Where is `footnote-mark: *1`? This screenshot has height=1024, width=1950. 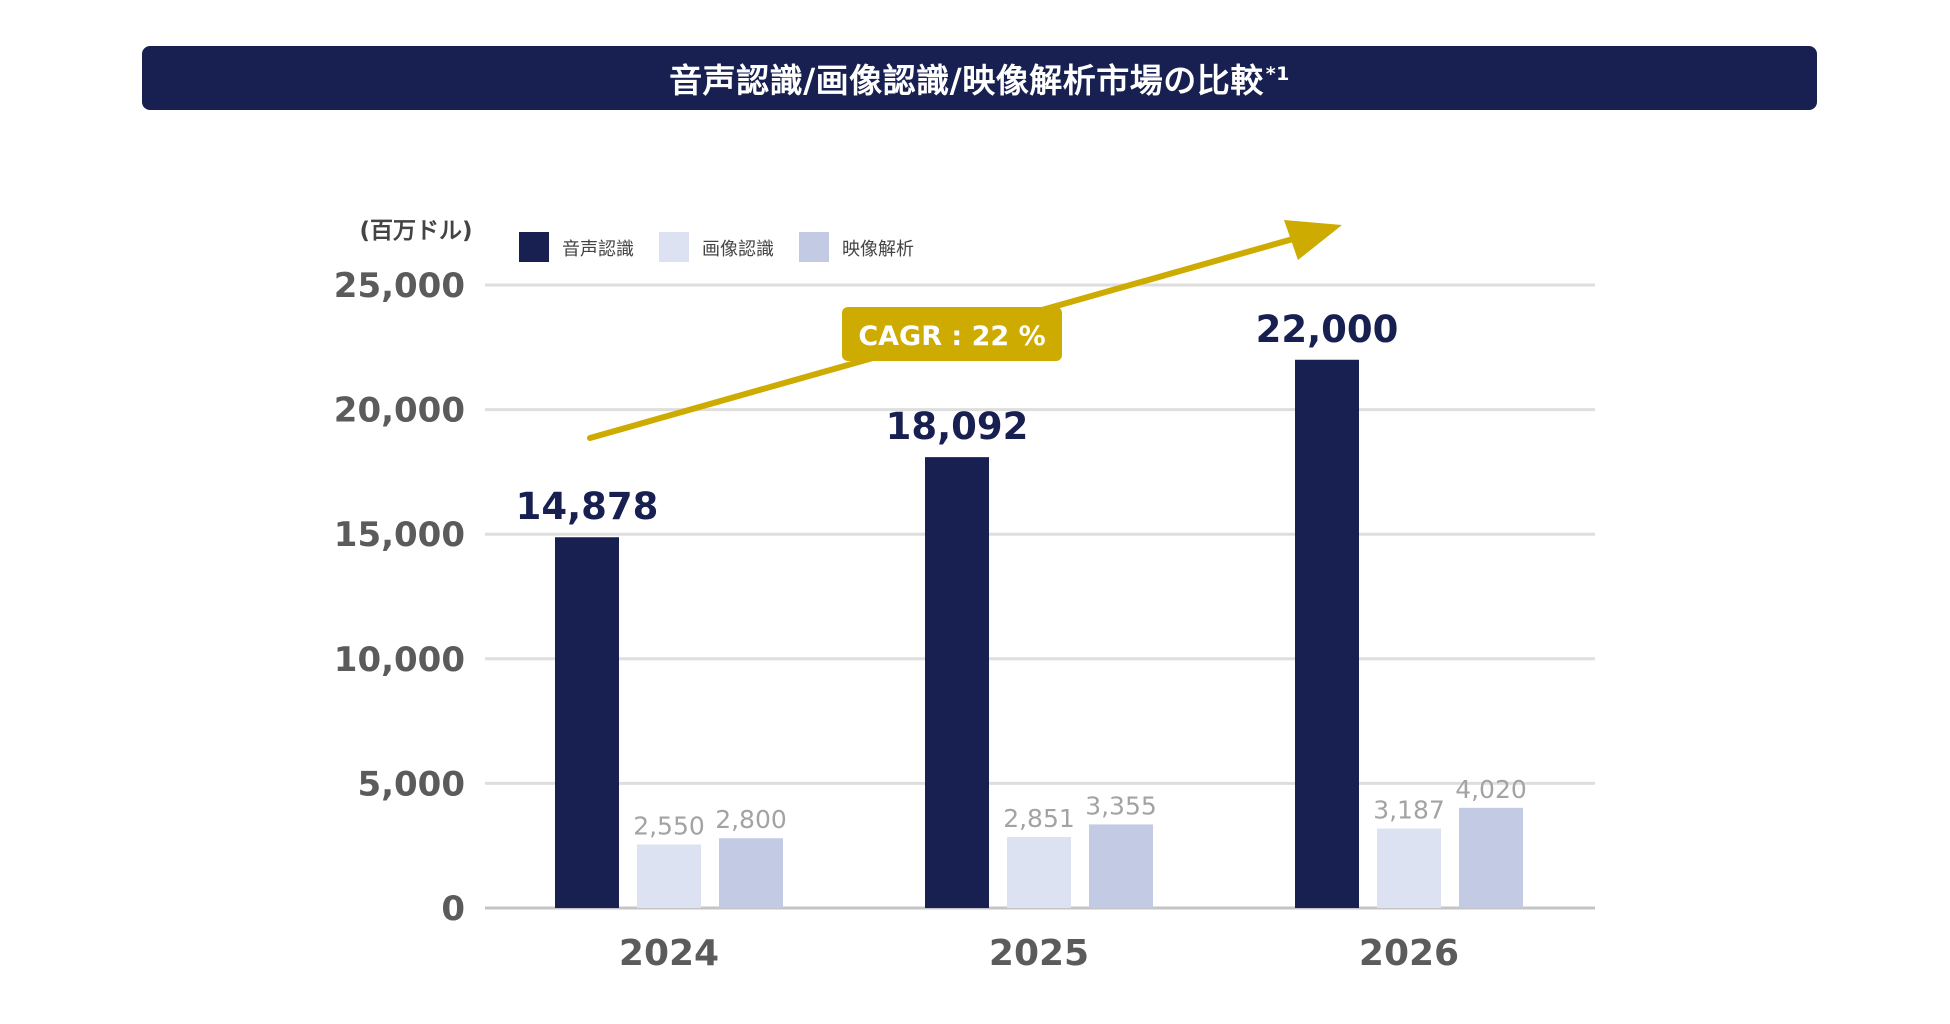 footnote-mark: *1 is located at coordinates (1277, 74).